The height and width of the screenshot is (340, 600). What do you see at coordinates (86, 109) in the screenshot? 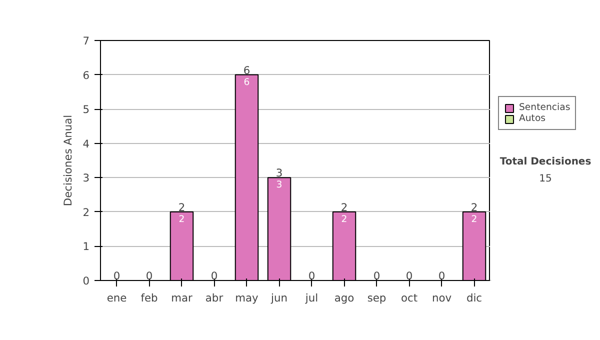
I see `y-tick-label: 5` at bounding box center [86, 109].